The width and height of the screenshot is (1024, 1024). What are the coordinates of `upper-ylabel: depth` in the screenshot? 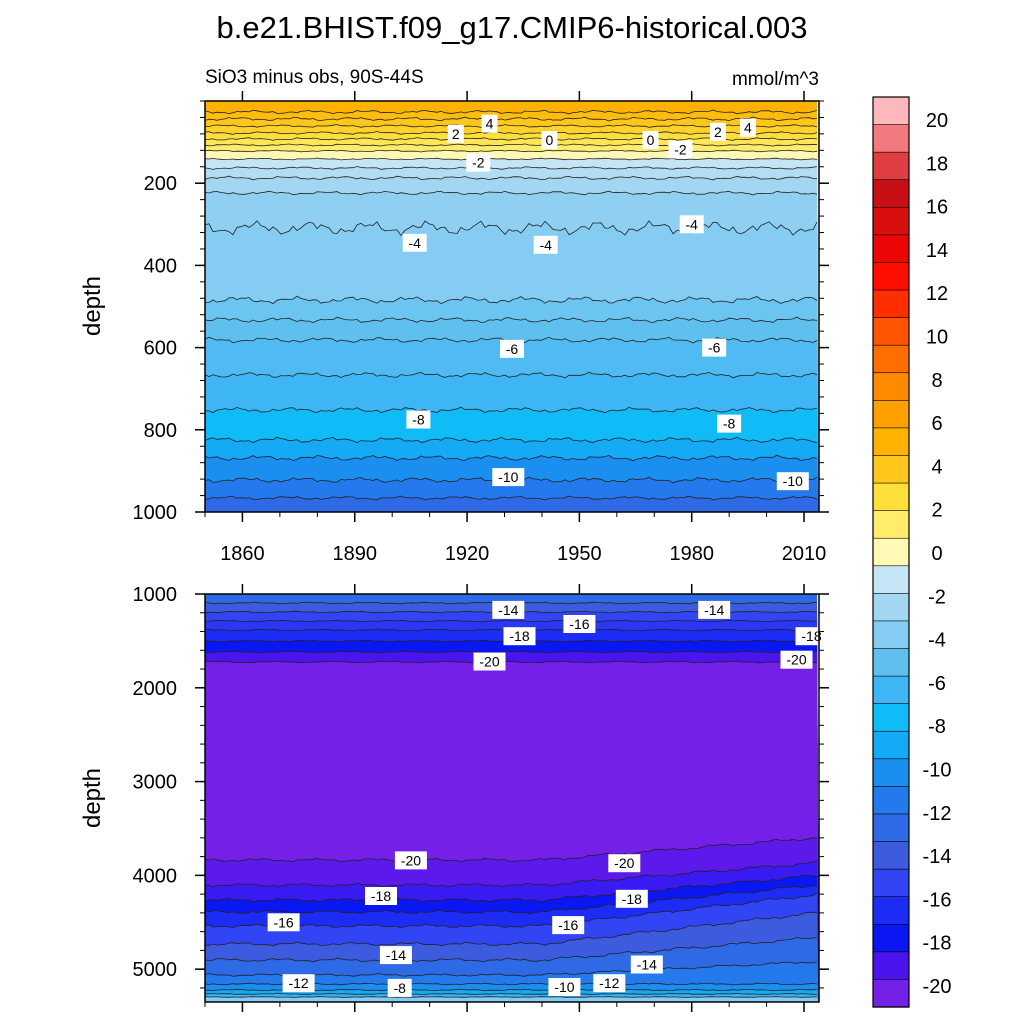 It's located at (92, 306).